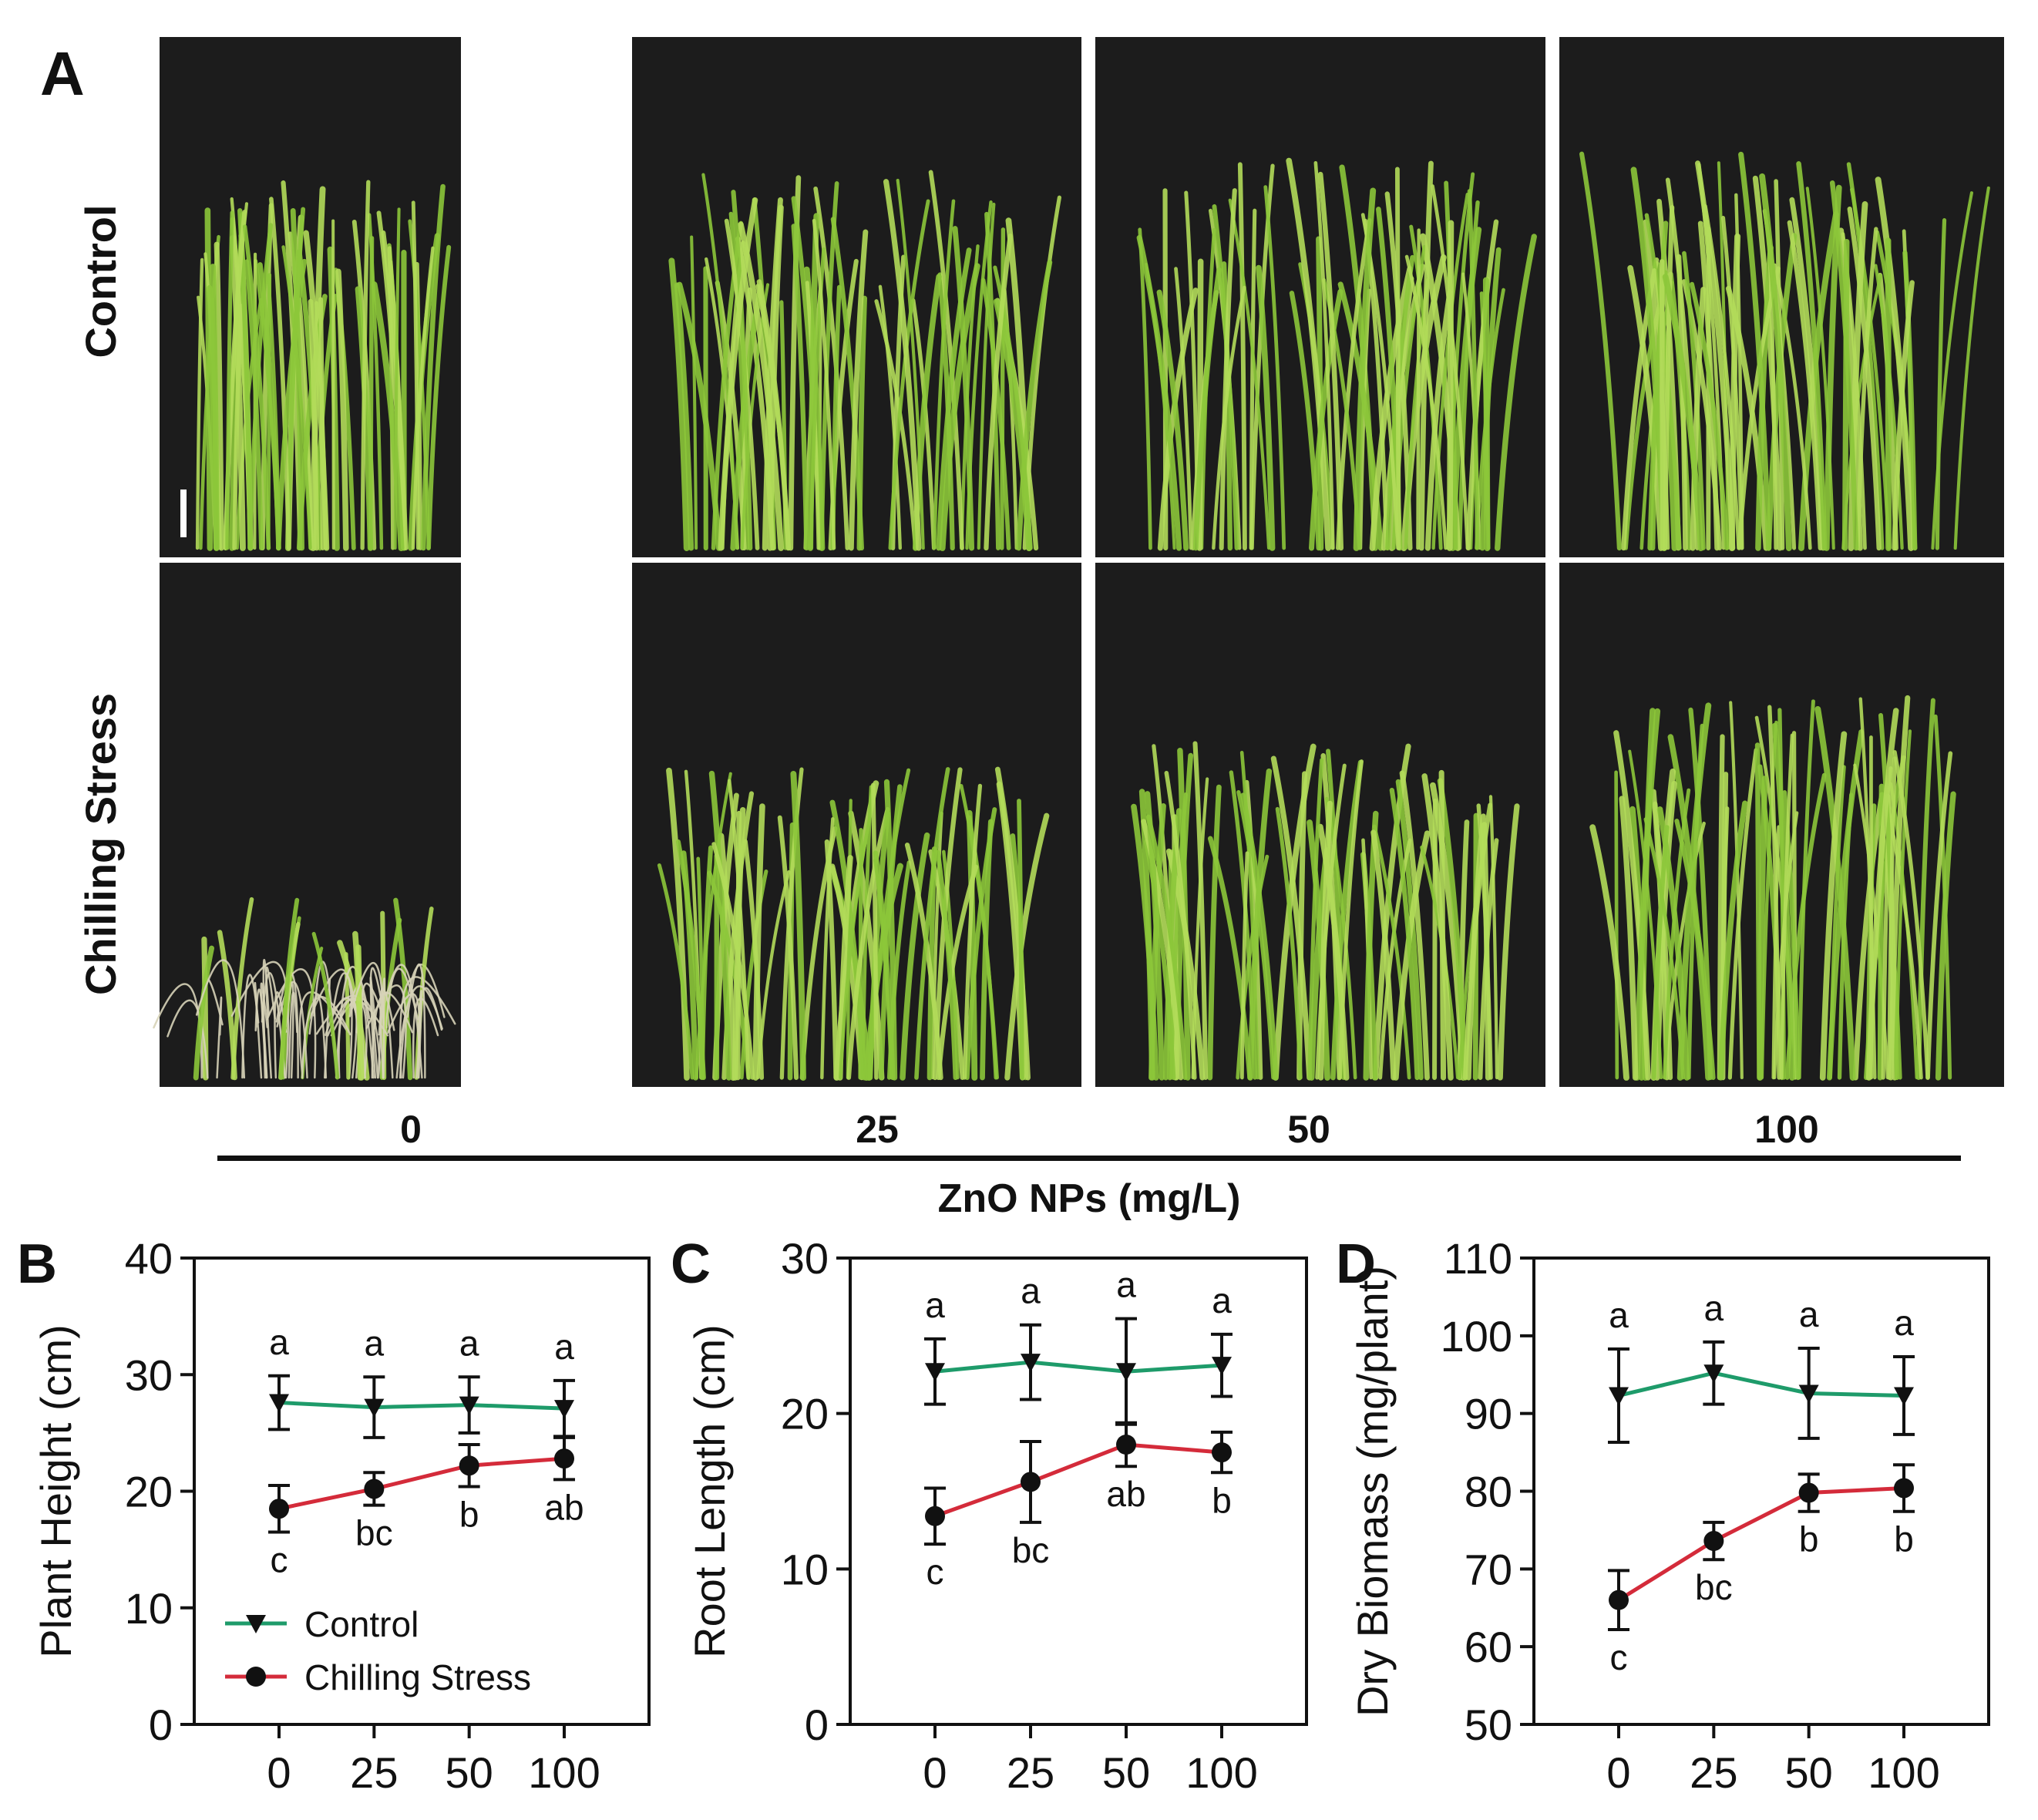 Image resolution: width=2038 pixels, height=1820 pixels. Describe the element at coordinates (1488, 1492) in the screenshot. I see `y-tick-label: 80` at that location.